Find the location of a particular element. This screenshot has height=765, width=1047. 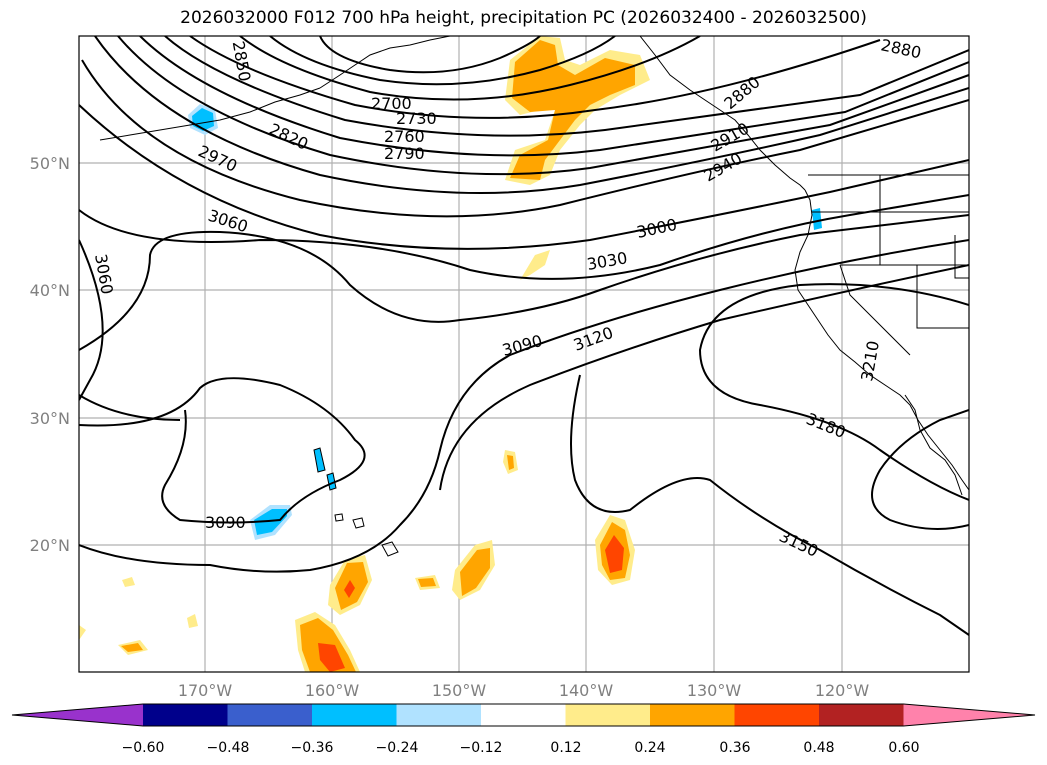

lon-label: 130°W is located at coordinates (714, 690).